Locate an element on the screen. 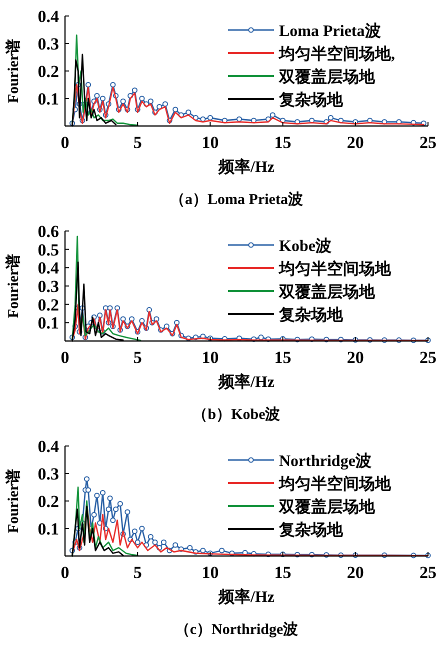 Image resolution: width=442 pixels, height=646 pixels. text: （b）Kobe波 is located at coordinates (236, 414).